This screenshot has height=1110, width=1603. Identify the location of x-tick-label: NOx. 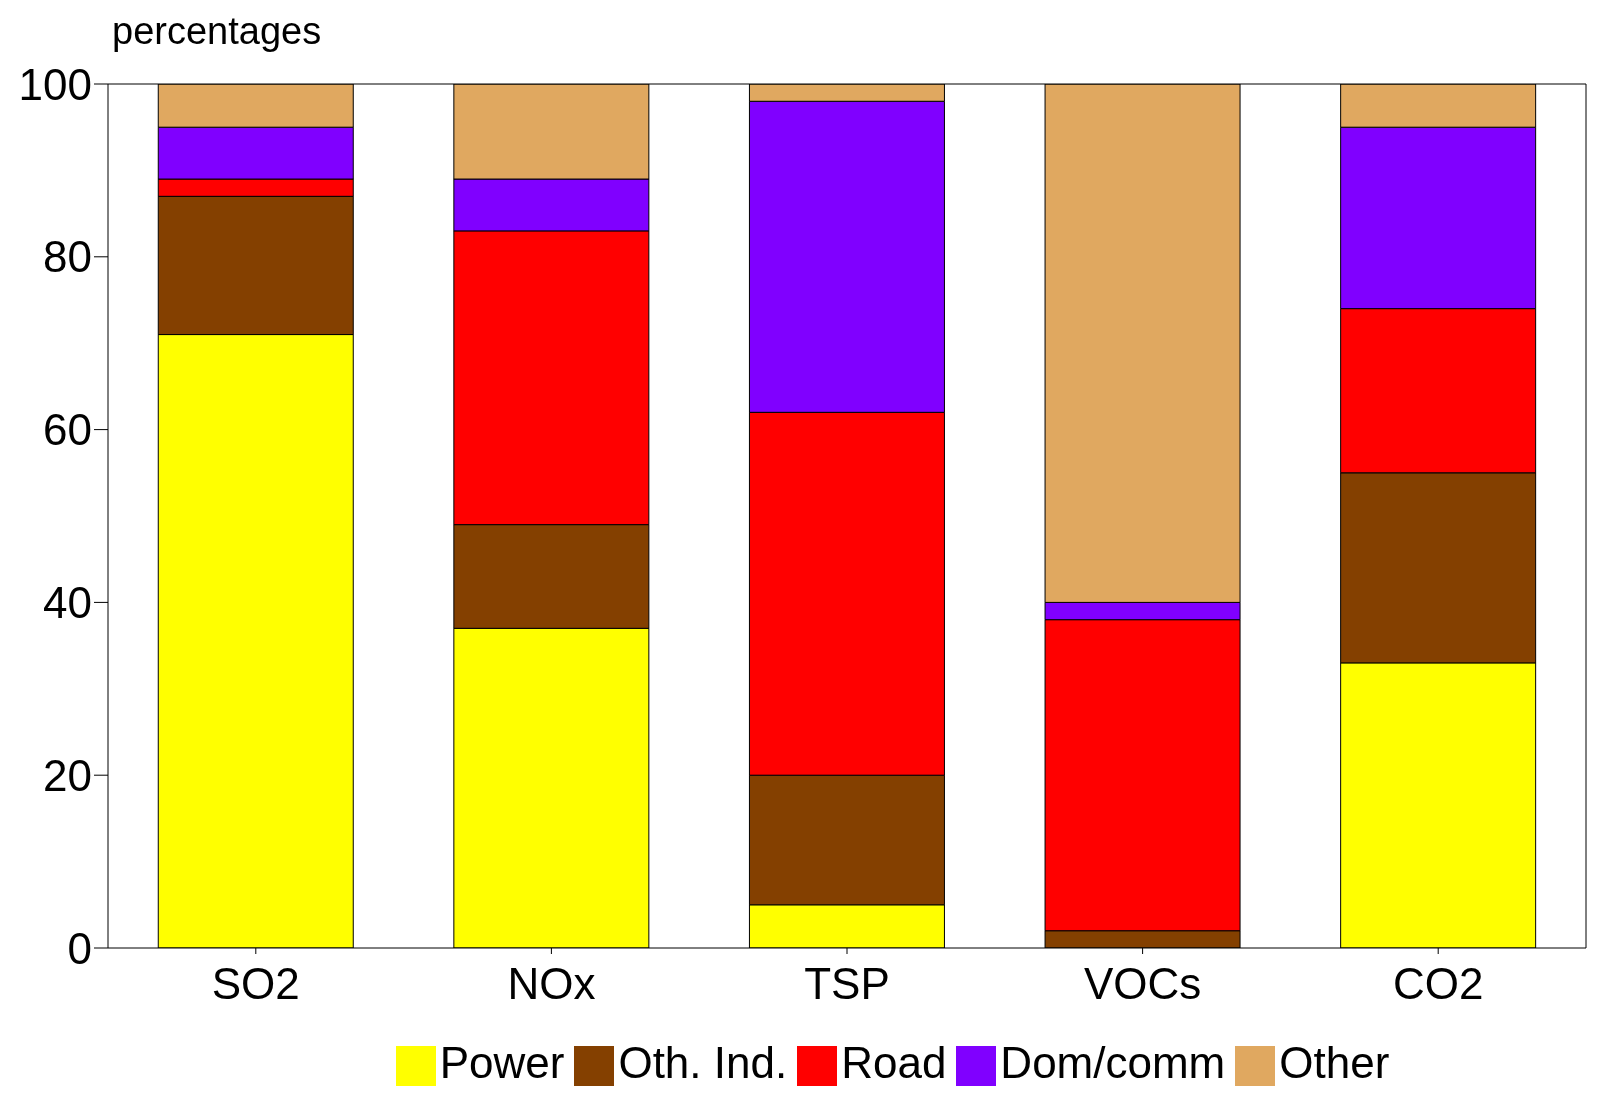
(551, 984).